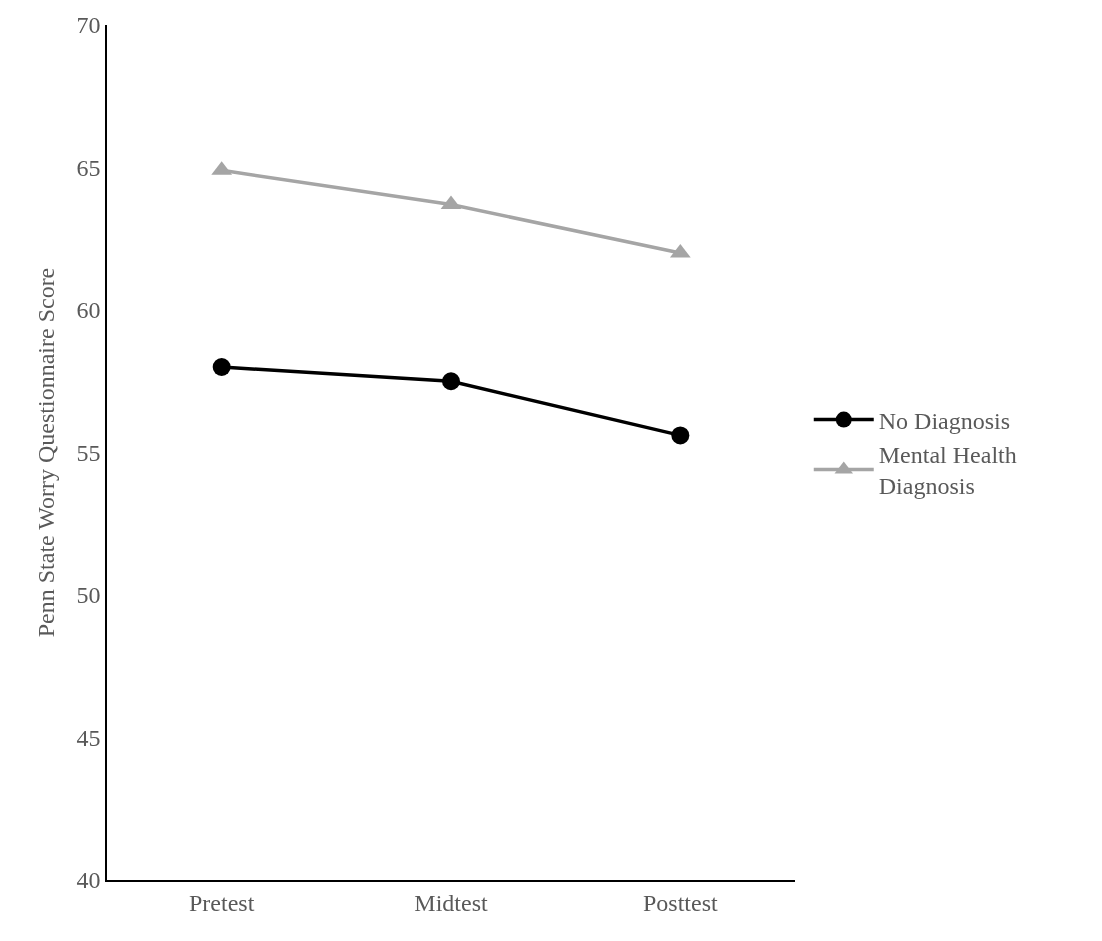 The width and height of the screenshot is (1102, 941). Describe the element at coordinates (88, 310) in the screenshot. I see `y-tick-label: 60` at that location.